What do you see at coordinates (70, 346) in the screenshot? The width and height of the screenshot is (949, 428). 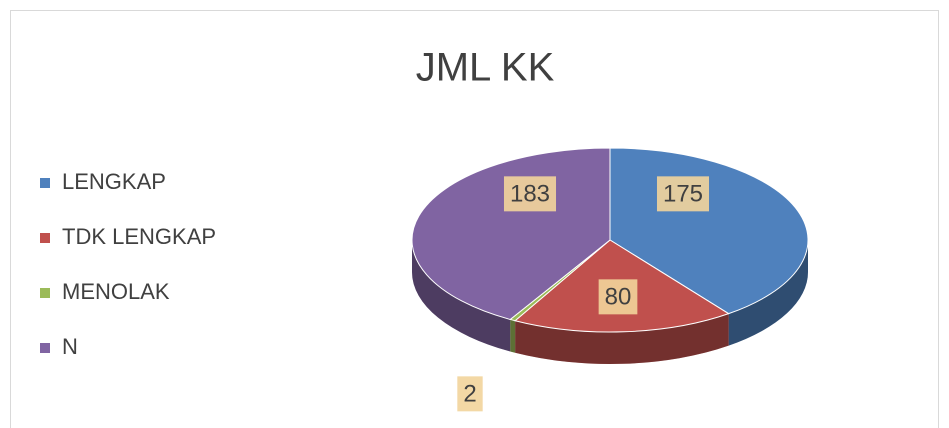 I see `legend-label: N` at bounding box center [70, 346].